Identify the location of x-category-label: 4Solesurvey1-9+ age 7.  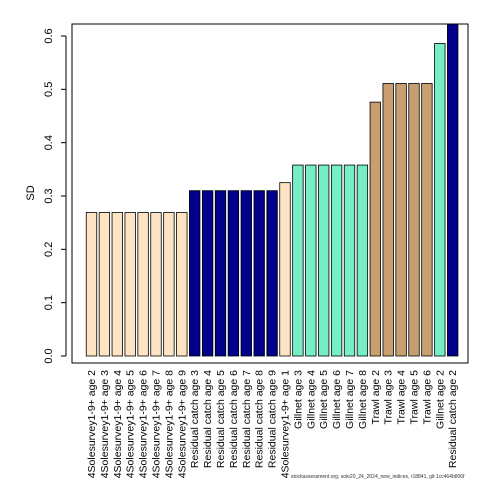
(157, 424).